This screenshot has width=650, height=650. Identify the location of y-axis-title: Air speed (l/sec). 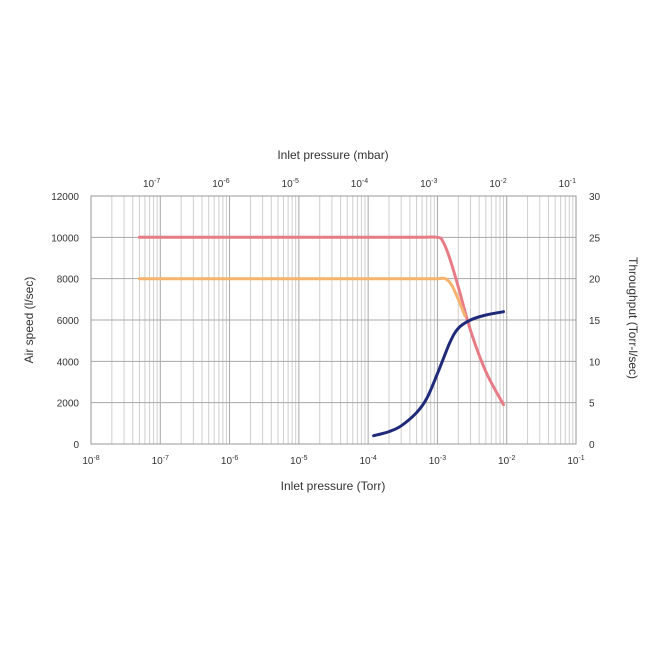
(29, 320).